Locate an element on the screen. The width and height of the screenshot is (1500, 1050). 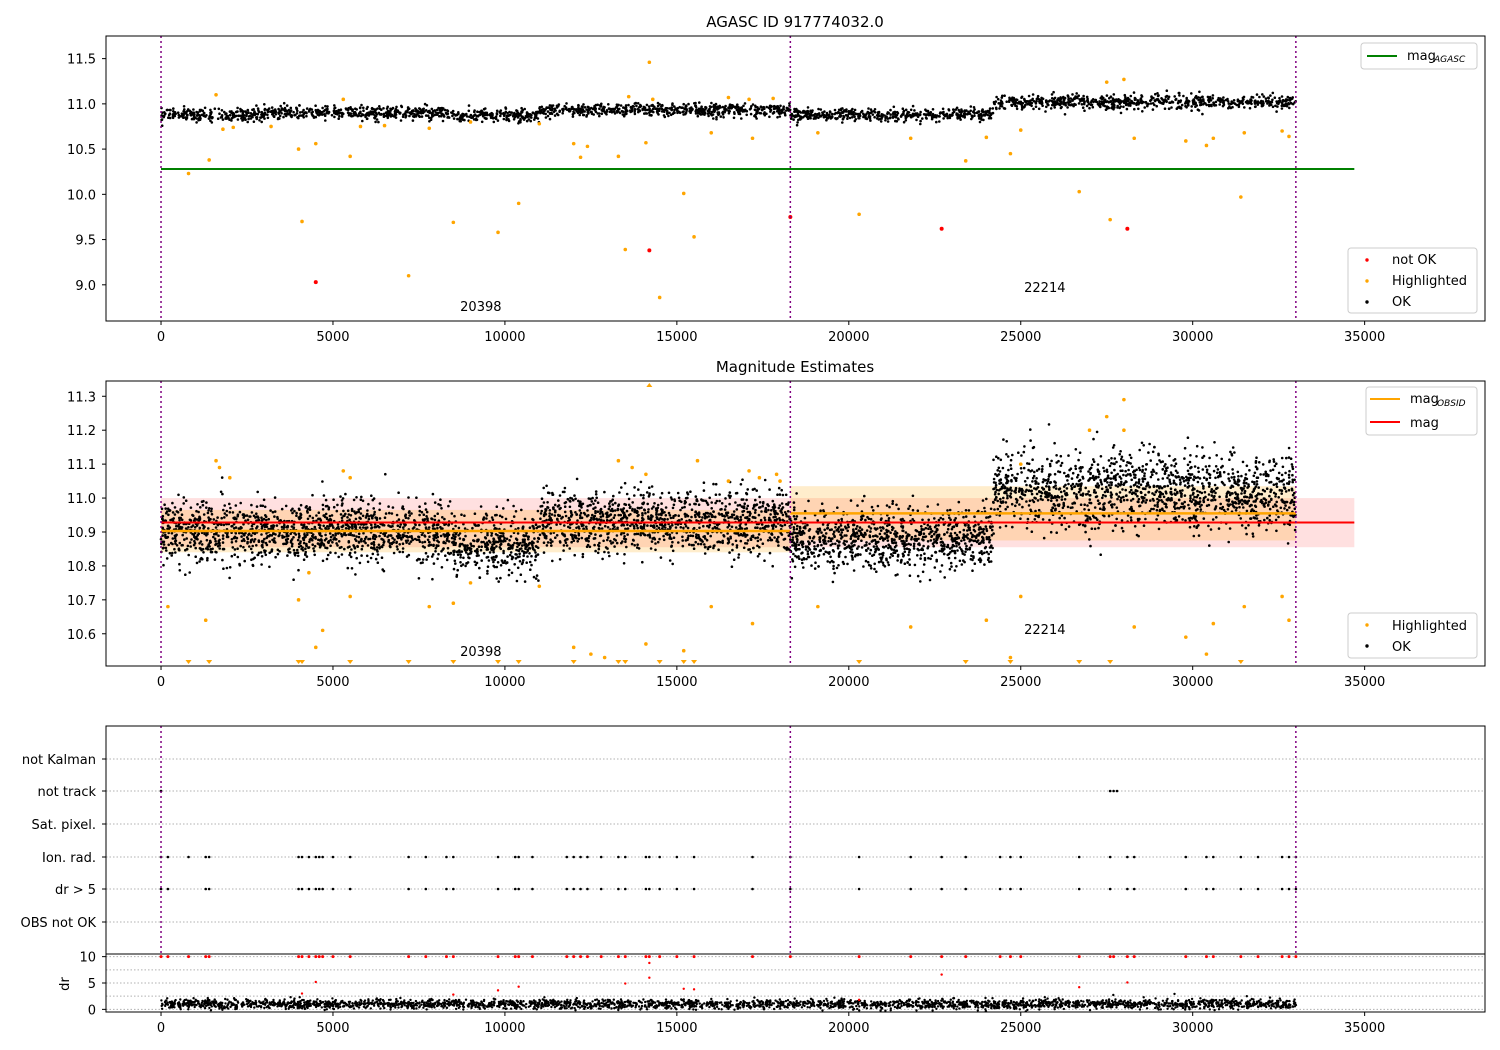
obsid-label: 22214 is located at coordinates (1044, 288).